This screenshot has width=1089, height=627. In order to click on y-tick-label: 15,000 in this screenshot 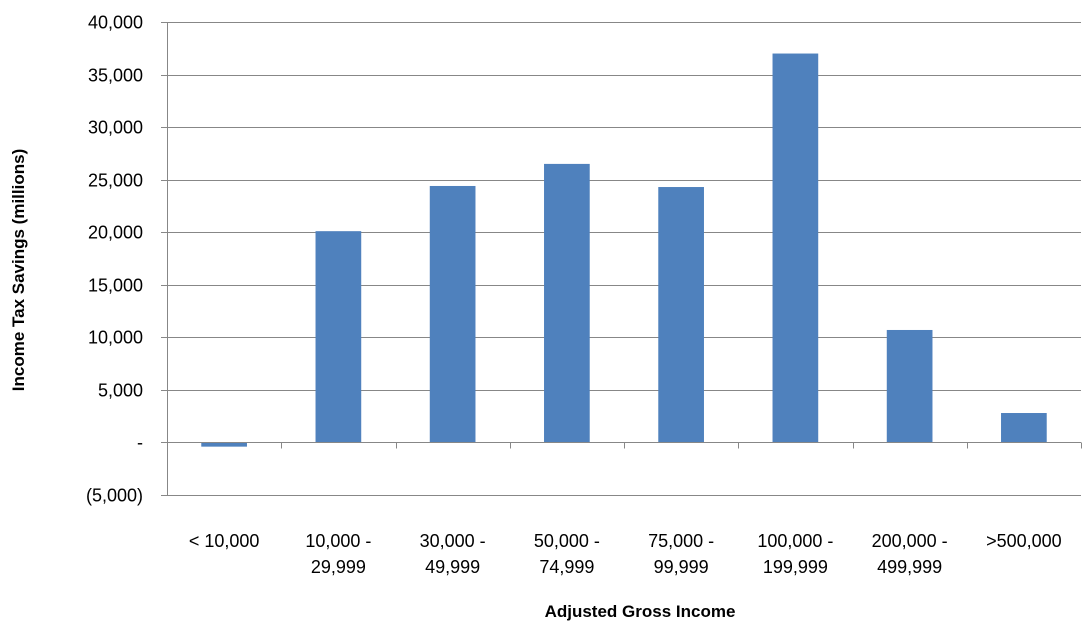, I will do `click(115, 286)`.